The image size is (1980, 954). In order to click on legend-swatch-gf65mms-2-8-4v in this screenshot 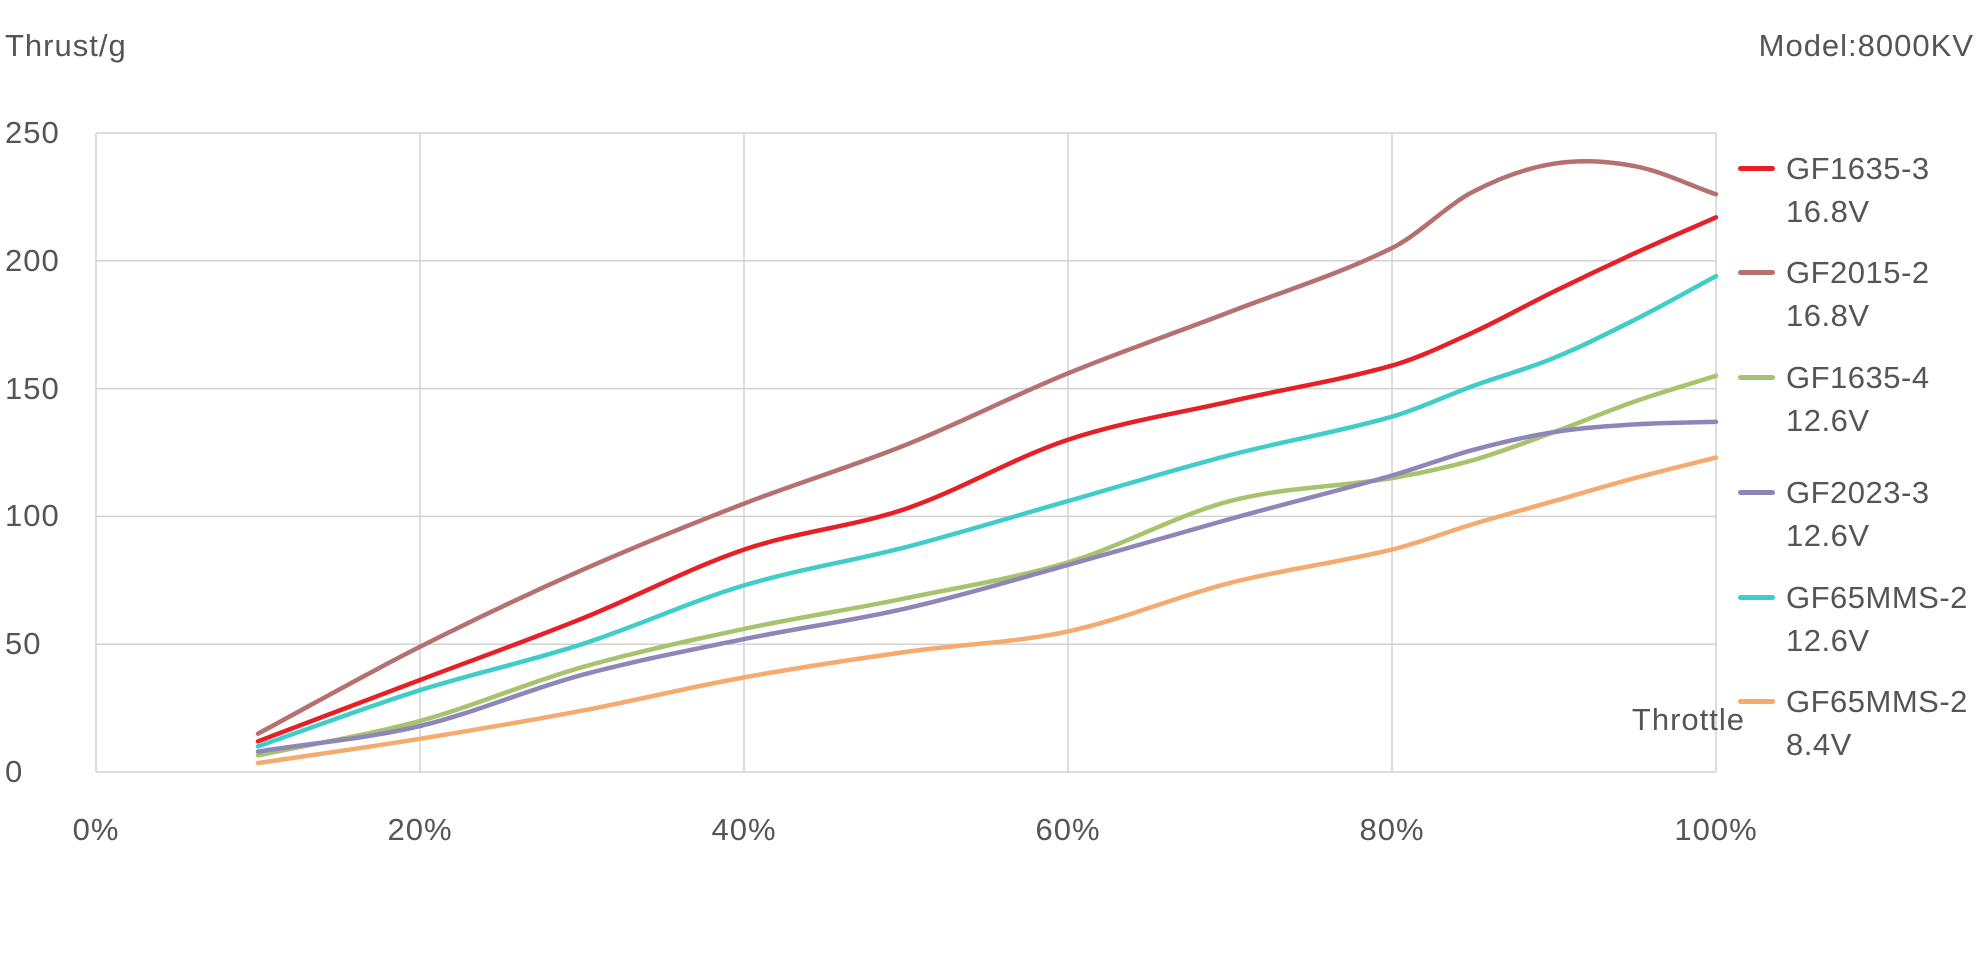, I will do `click(1756, 701)`.